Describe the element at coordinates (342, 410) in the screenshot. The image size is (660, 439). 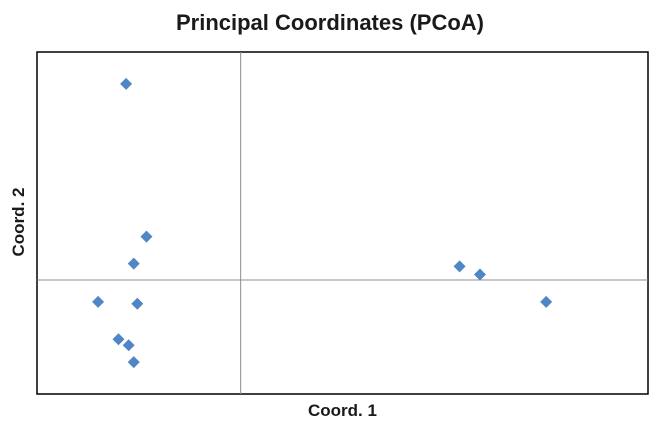
I see `x-axis-label: Coord. 1` at that location.